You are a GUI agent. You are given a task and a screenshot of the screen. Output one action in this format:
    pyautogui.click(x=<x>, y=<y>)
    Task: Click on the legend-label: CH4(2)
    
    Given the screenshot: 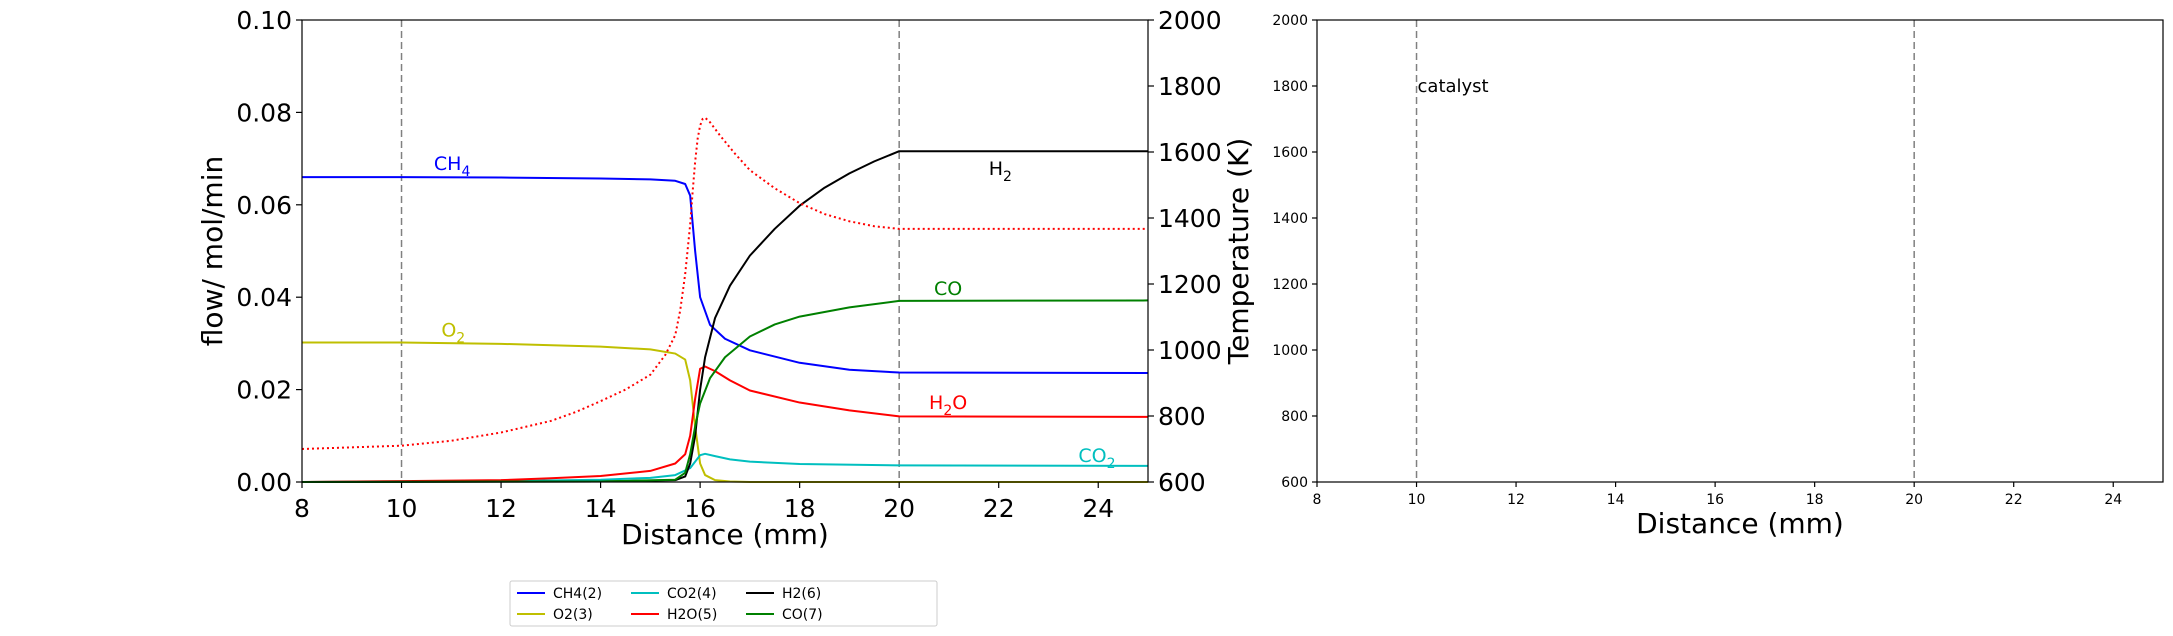 What is the action you would take?
    pyautogui.click(x=577, y=594)
    